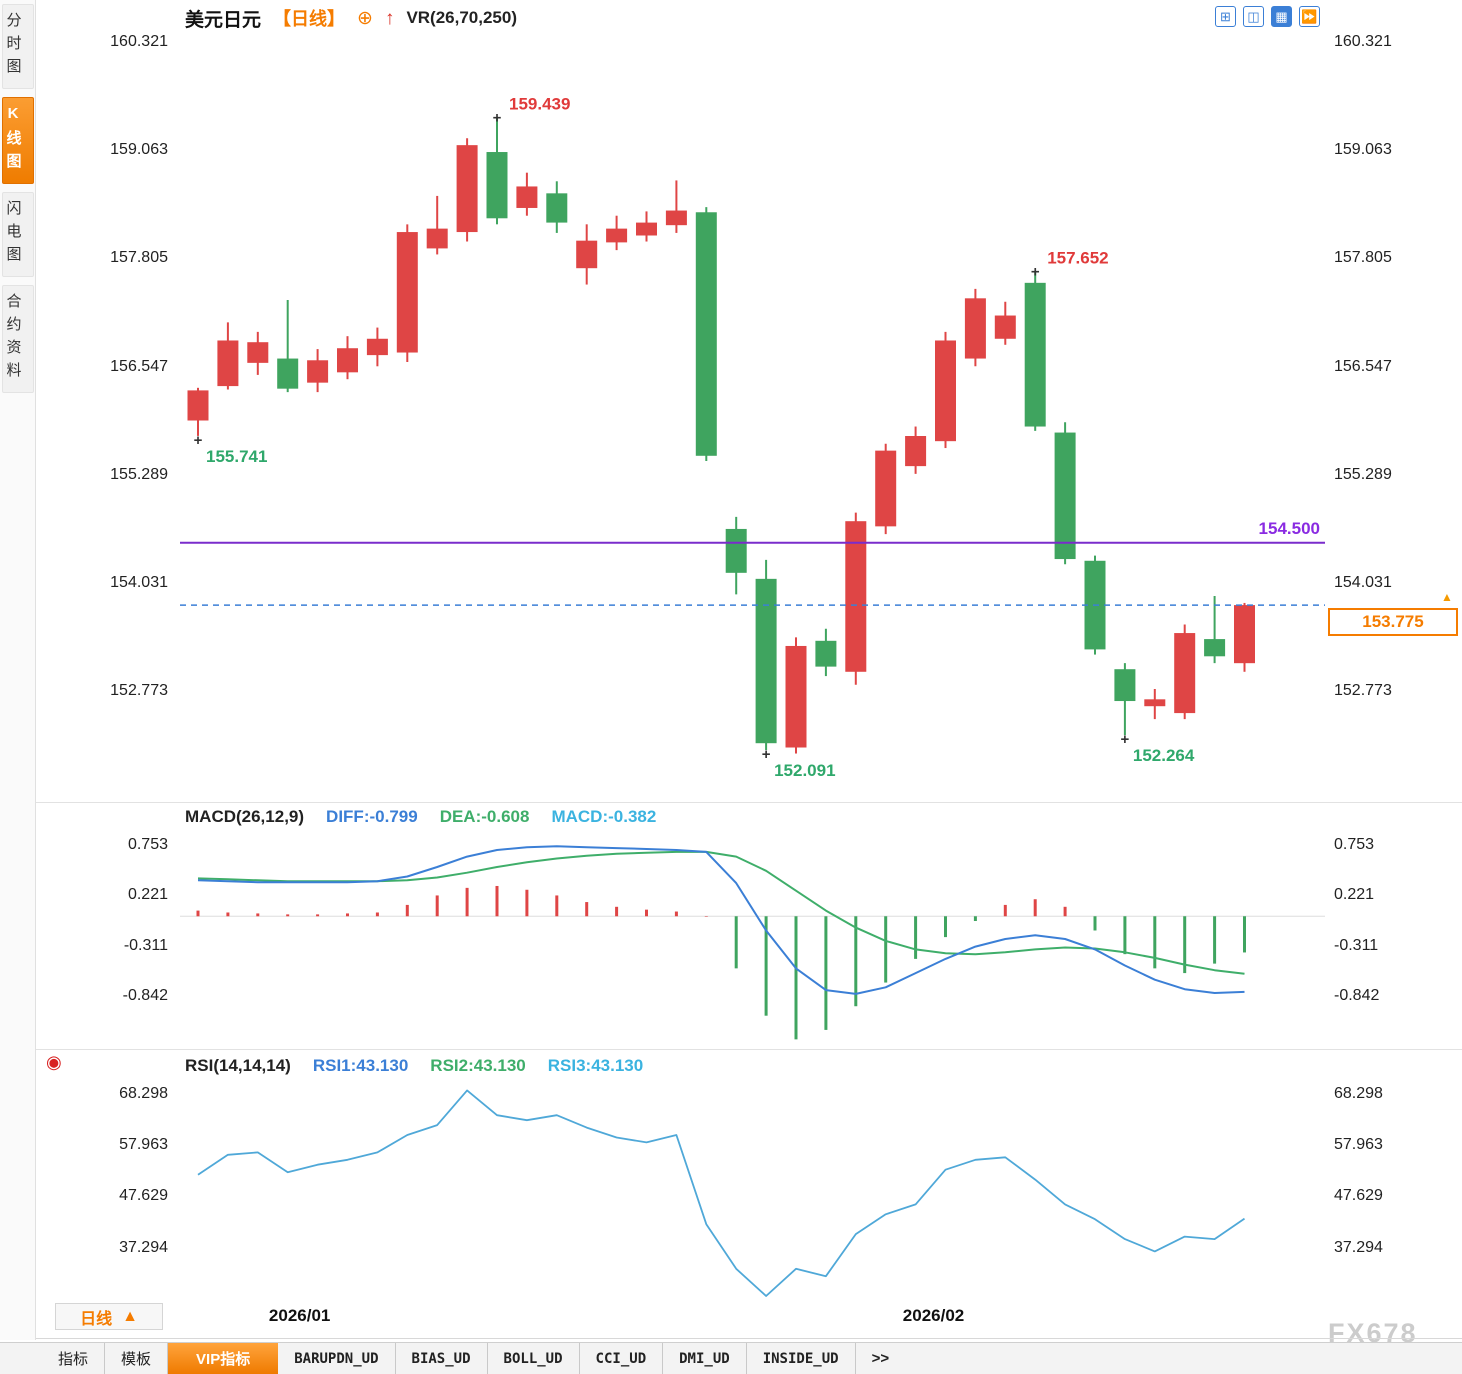 The width and height of the screenshot is (1462, 1374). What do you see at coordinates (880, 1358) in the screenshot?
I see `bottom-tab: >>` at bounding box center [880, 1358].